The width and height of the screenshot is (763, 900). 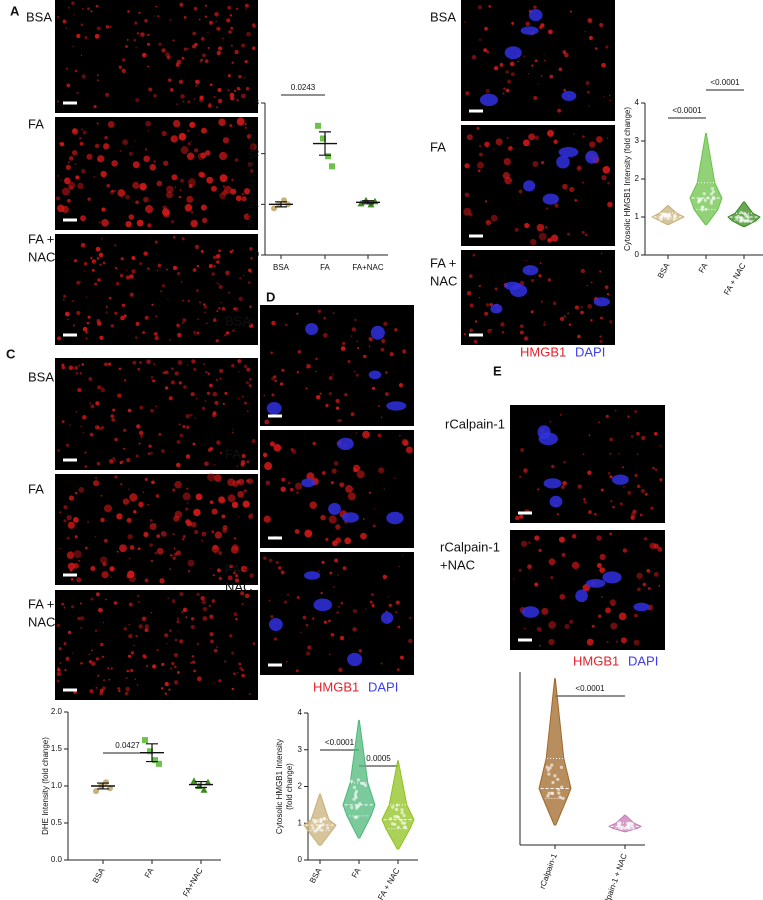 What do you see at coordinates (156, 173) in the screenshot?
I see `micrograph` at bounding box center [156, 173].